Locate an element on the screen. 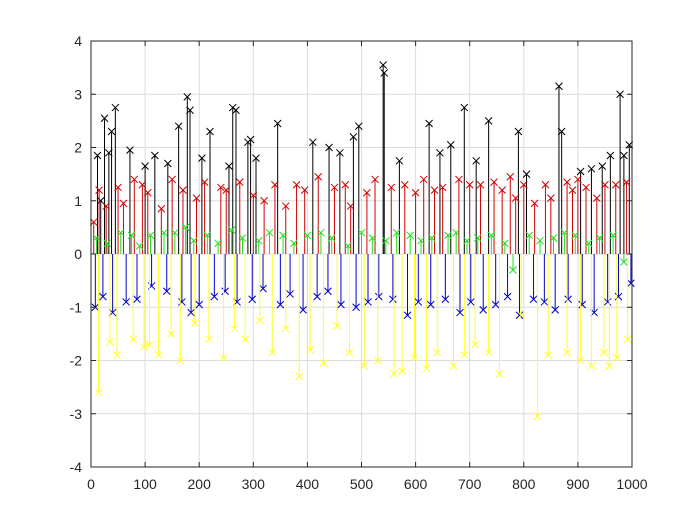 This screenshot has height=530, width=700. y-tick-label: 2 is located at coordinates (78, 148).